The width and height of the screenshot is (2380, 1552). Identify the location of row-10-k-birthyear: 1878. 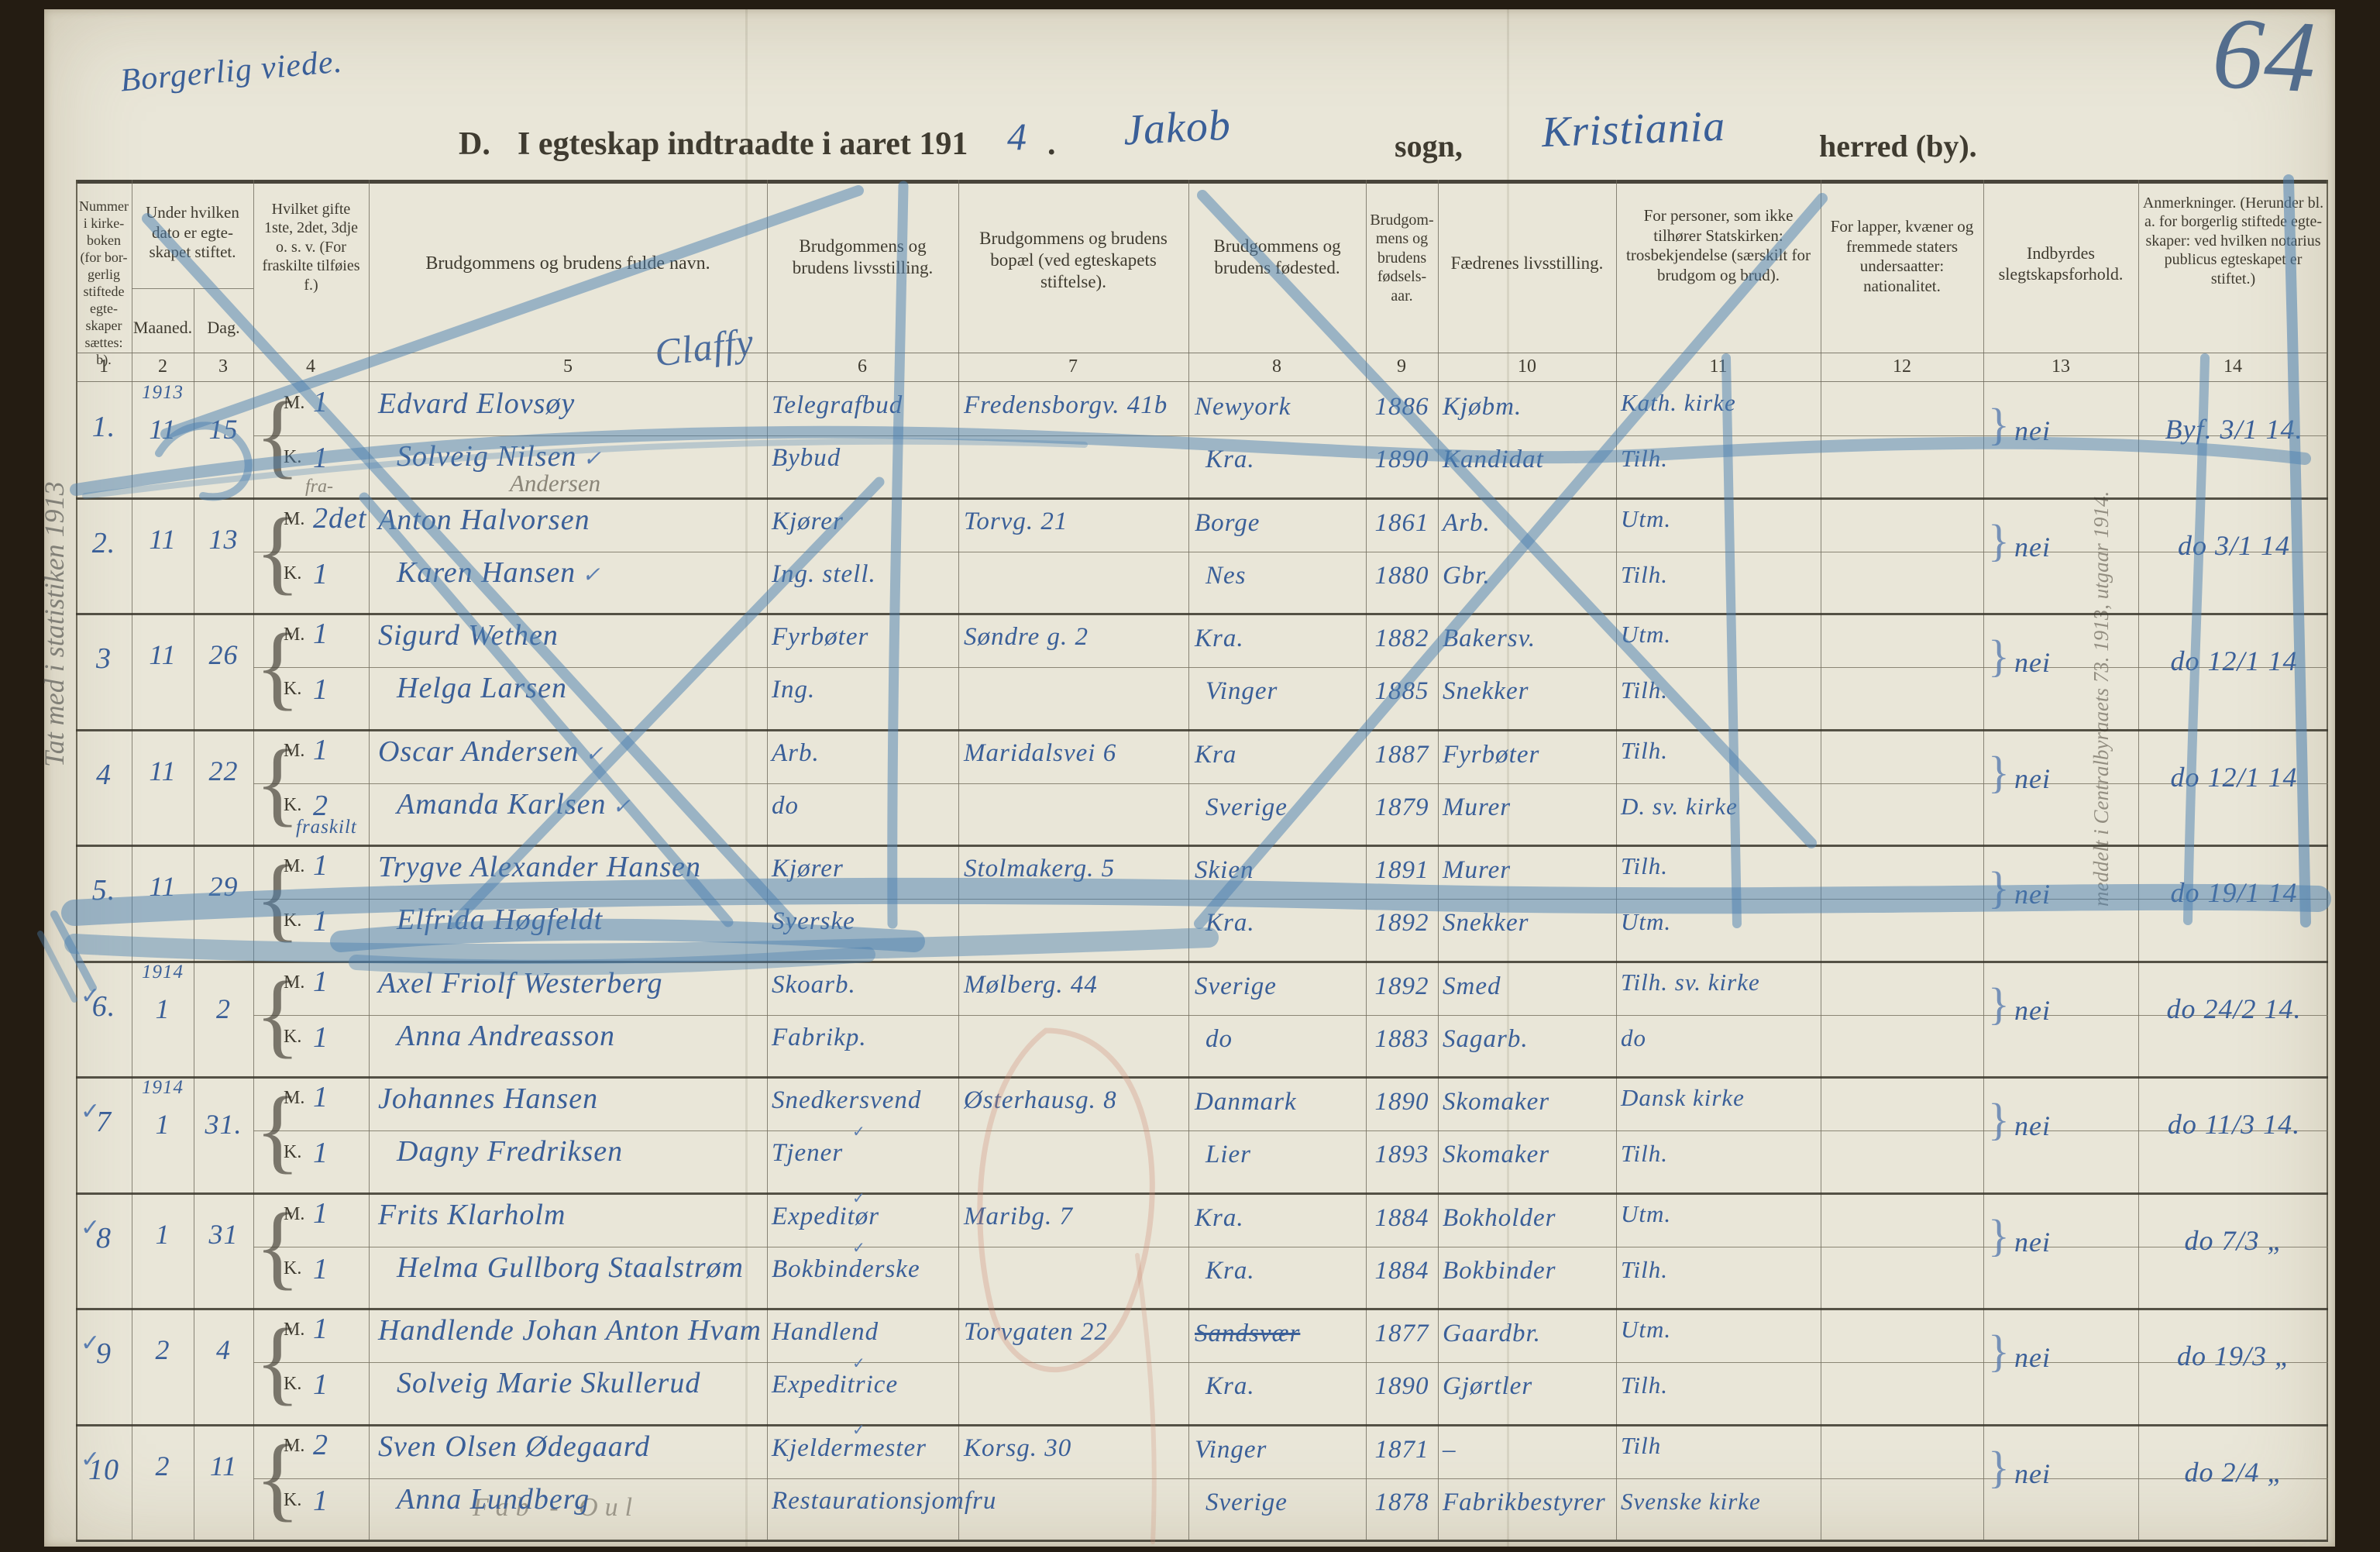
(1402, 1502).